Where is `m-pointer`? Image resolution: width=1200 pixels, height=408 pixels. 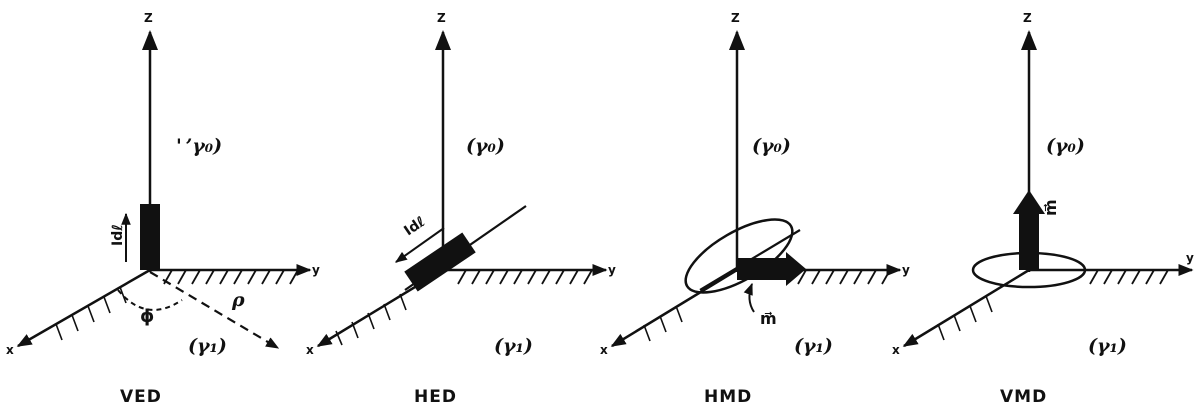 m-pointer is located at coordinates (749, 297).